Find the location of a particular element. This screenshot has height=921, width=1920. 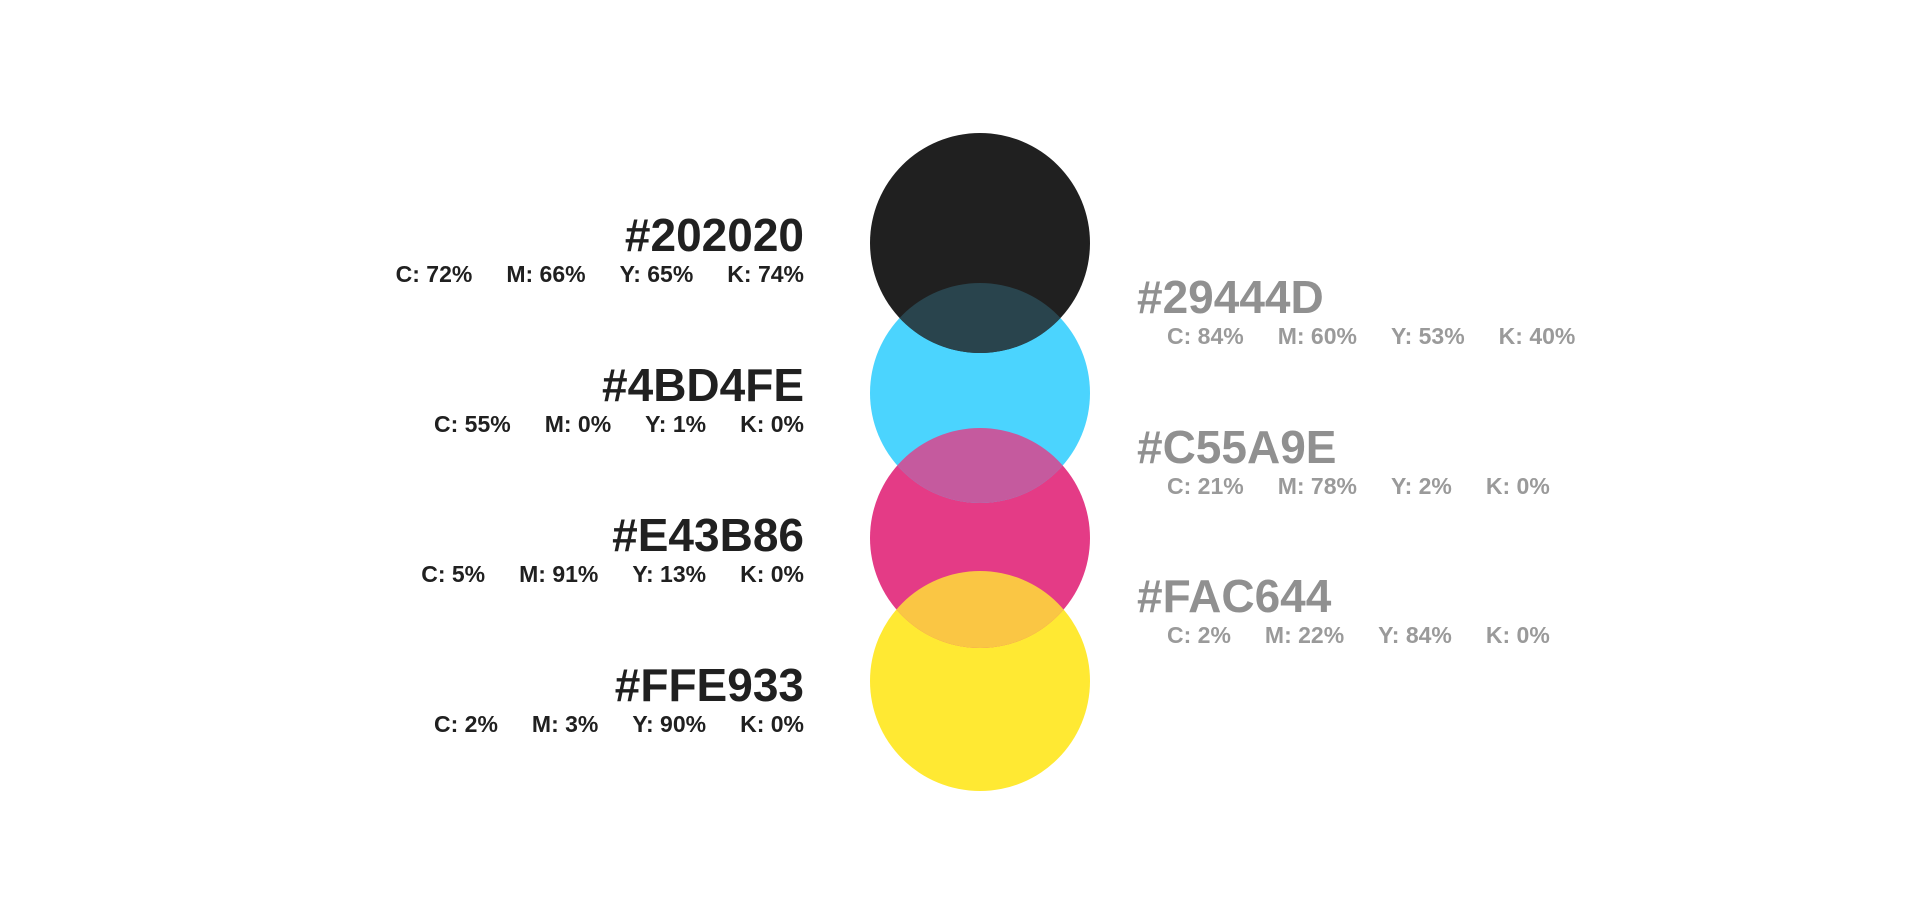

cmyk-c: C: 84% is located at coordinates (1205, 336).